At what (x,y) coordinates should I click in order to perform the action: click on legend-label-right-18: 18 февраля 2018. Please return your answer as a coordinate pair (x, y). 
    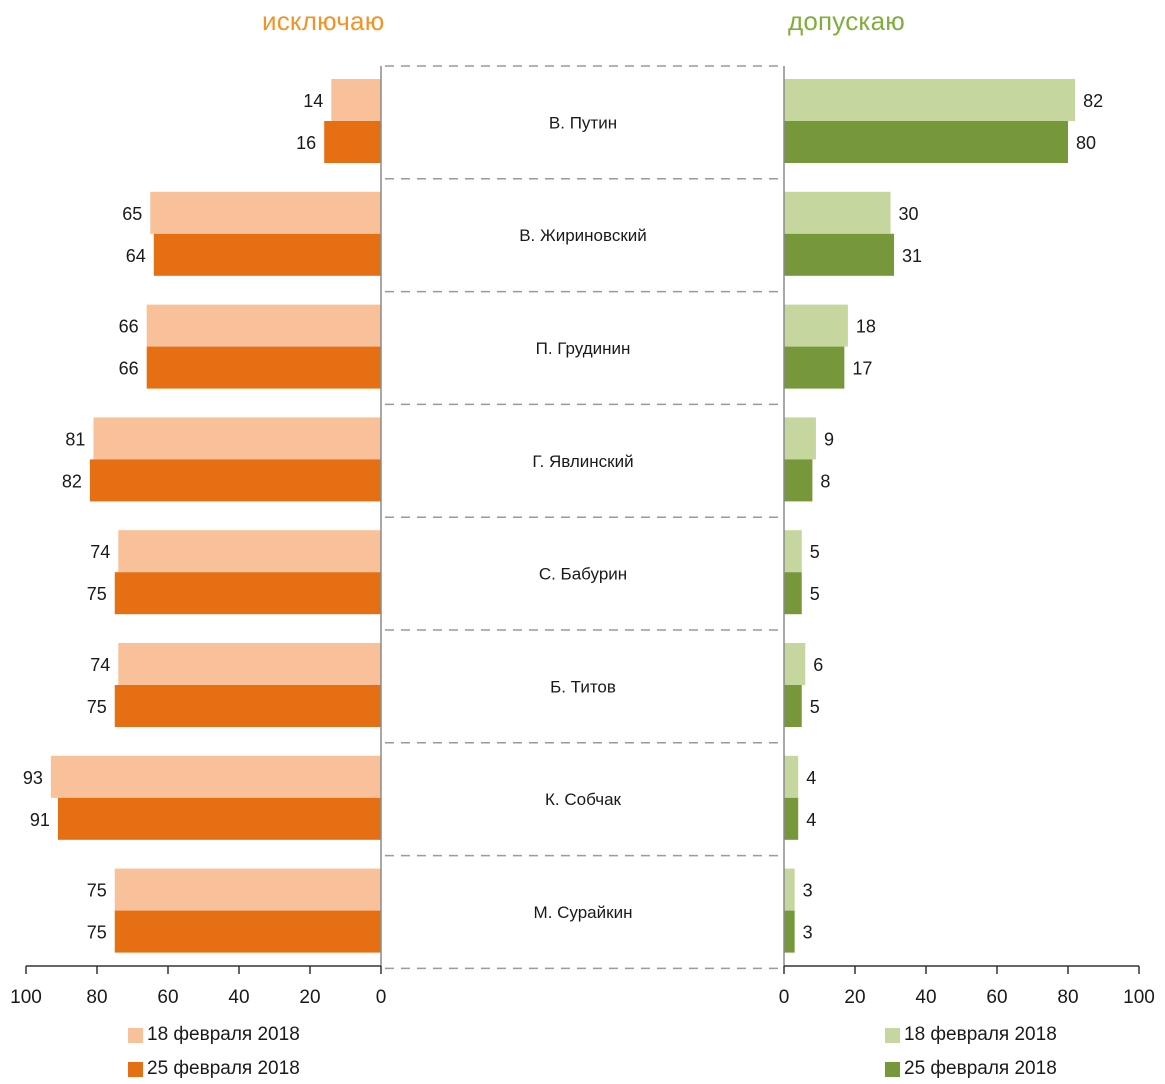
    Looking at the image, I should click on (980, 1034).